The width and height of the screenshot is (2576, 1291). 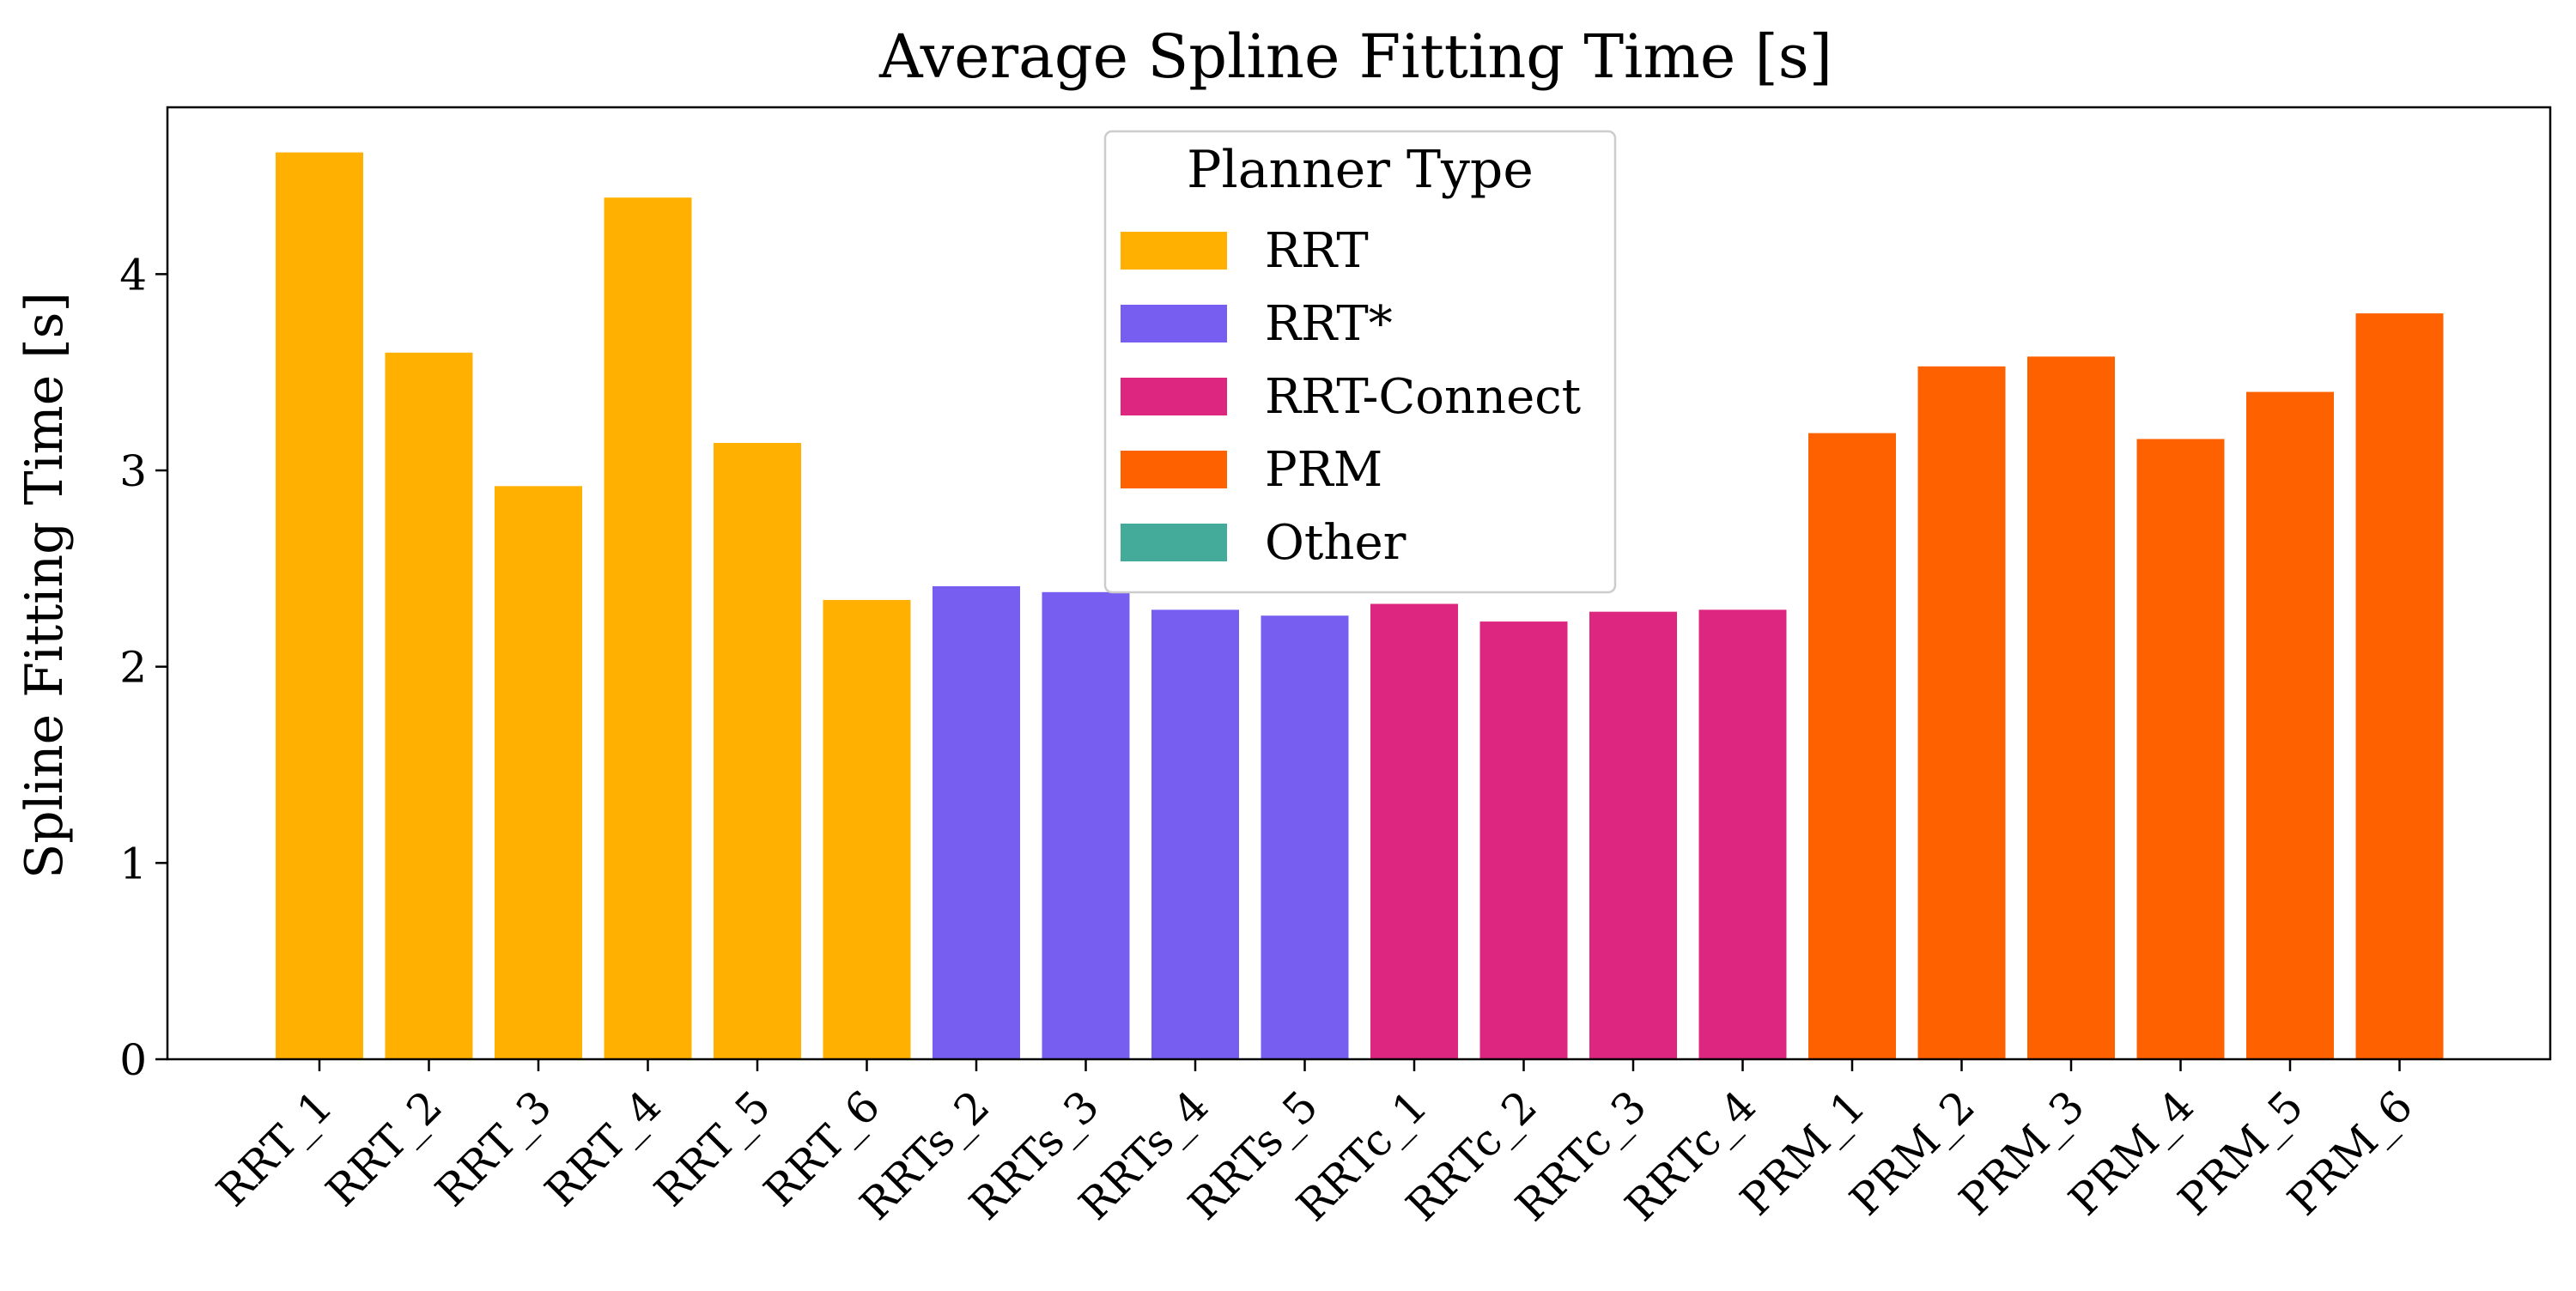 What do you see at coordinates (385, 1148) in the screenshot?
I see `x-tick-label: RRT_2` at bounding box center [385, 1148].